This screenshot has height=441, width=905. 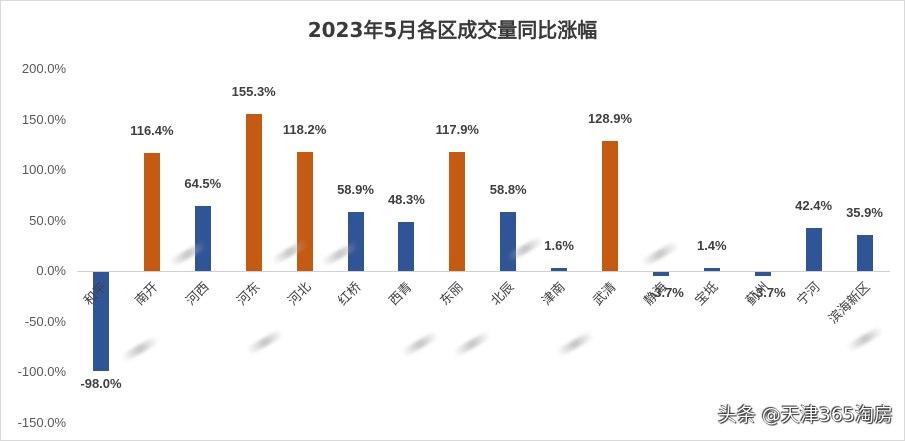 What do you see at coordinates (559, 245) in the screenshot?
I see `data-label: 1.6%` at bounding box center [559, 245].